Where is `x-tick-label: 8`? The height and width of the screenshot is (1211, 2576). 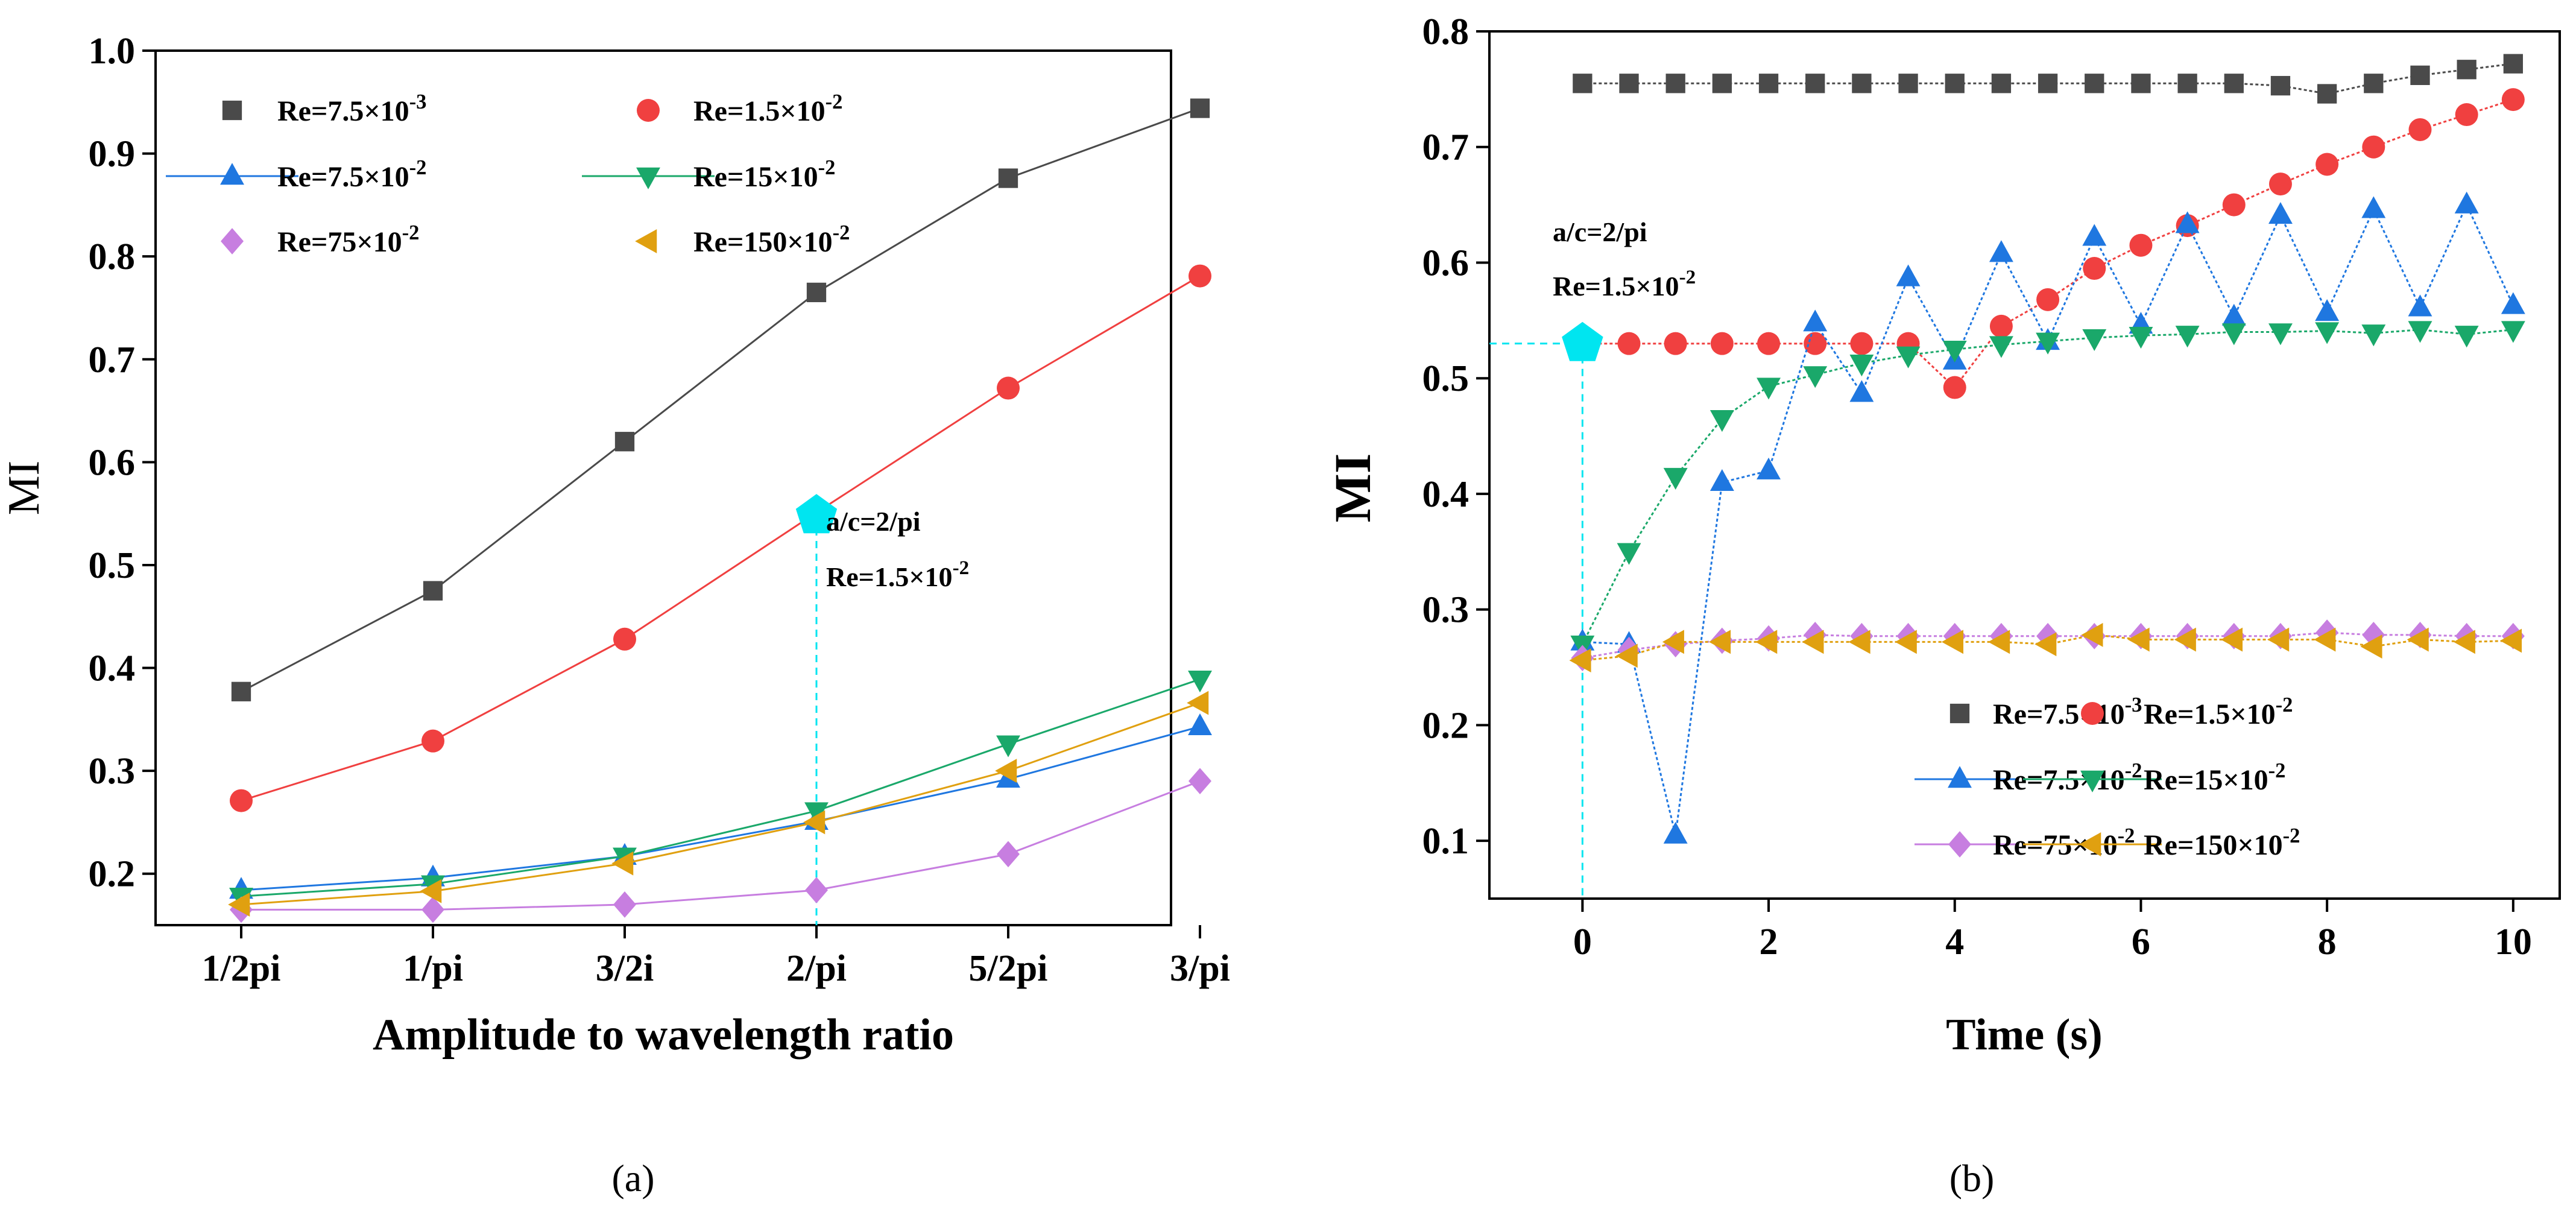
x-tick-label: 8 is located at coordinates (2327, 943).